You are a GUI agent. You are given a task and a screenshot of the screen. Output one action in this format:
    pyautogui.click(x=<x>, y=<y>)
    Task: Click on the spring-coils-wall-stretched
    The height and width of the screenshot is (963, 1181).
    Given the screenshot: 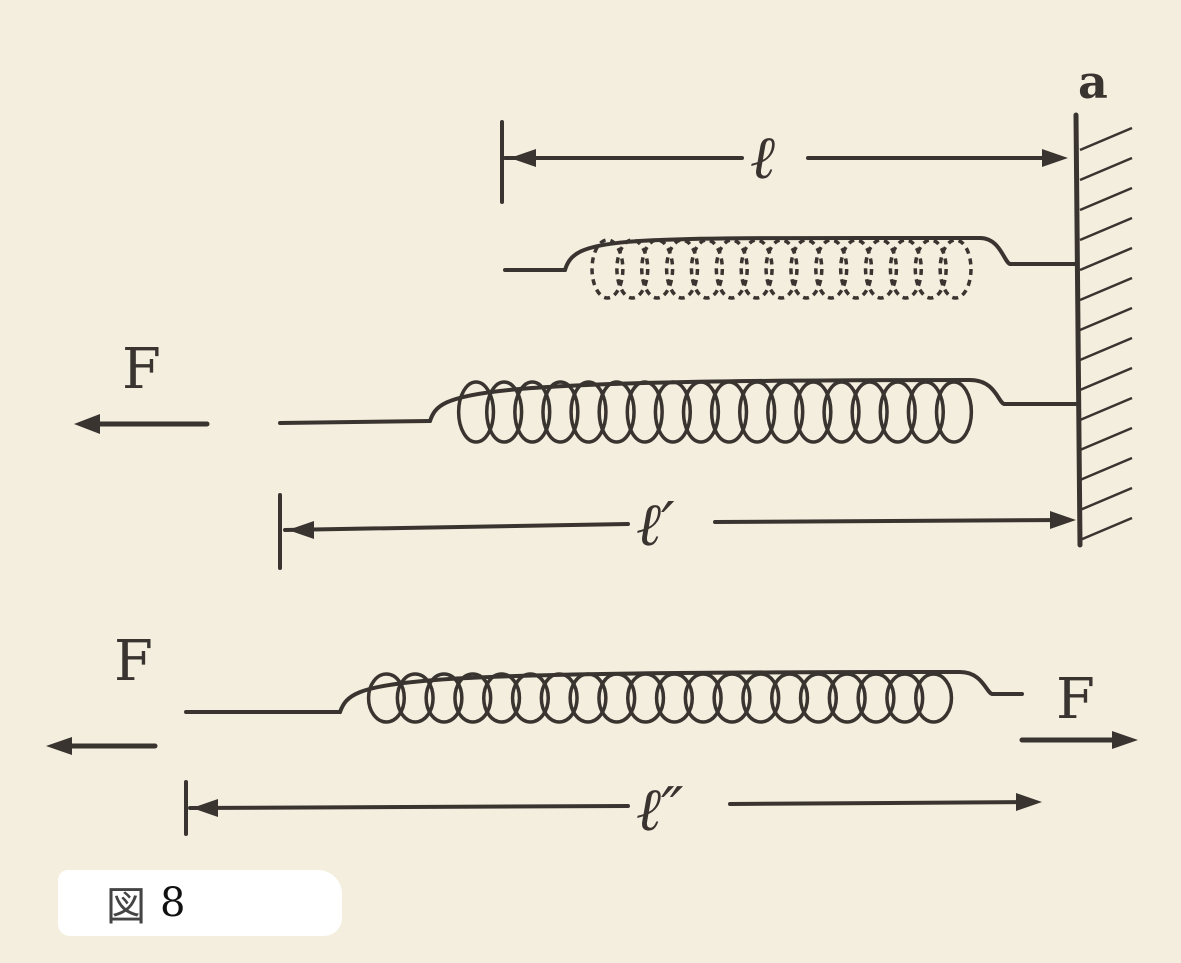 What is the action you would take?
    pyautogui.click(x=715, y=412)
    